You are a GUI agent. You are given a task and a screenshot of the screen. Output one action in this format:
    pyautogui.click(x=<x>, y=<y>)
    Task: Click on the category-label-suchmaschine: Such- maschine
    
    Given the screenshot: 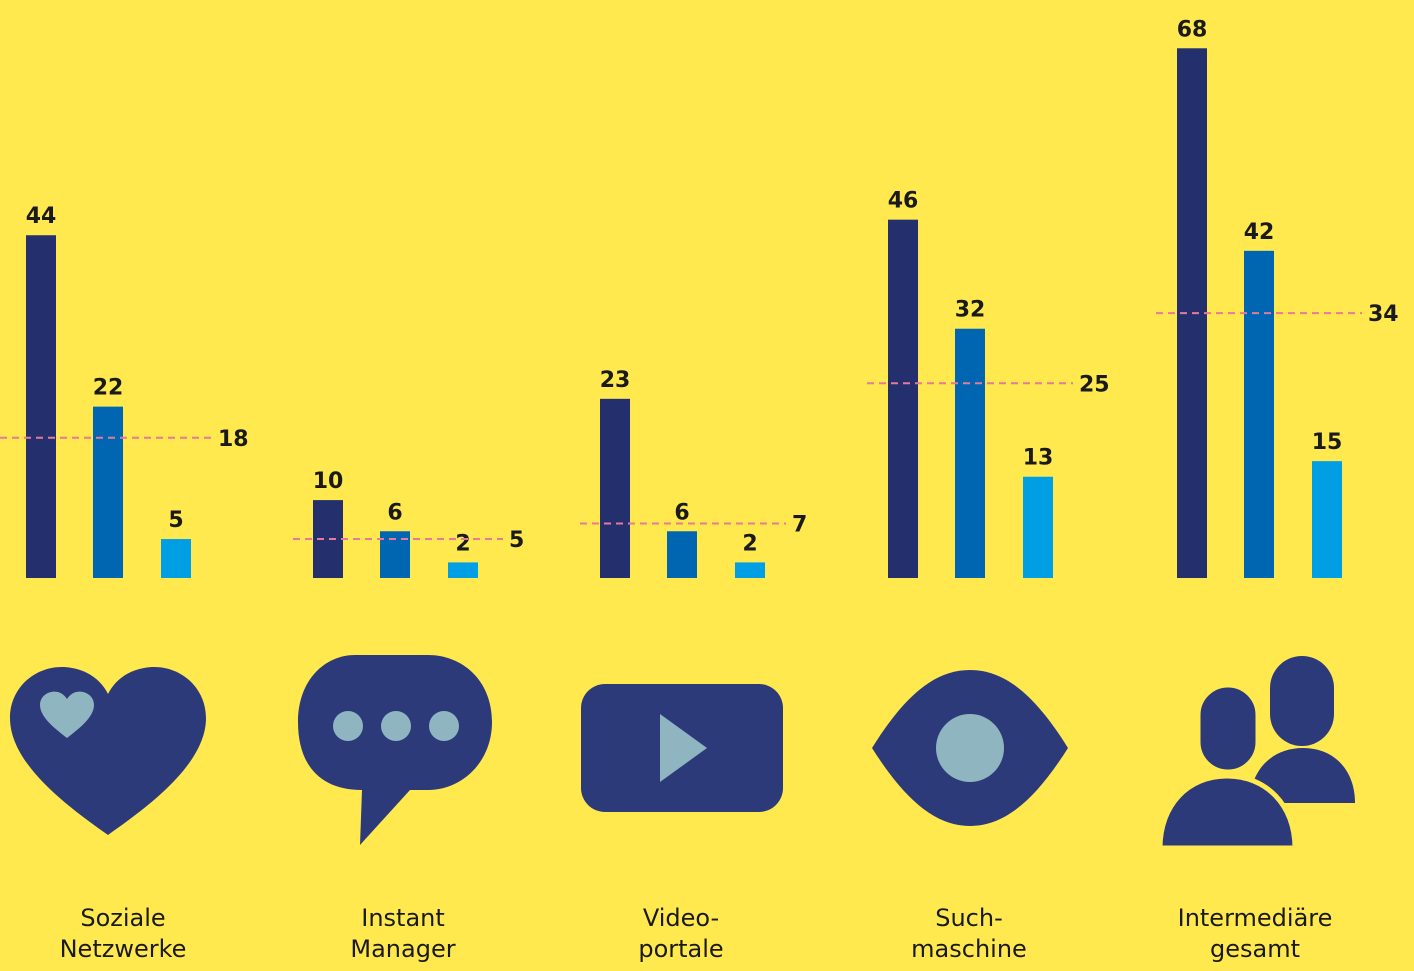 What is the action you would take?
    pyautogui.click(x=969, y=933)
    